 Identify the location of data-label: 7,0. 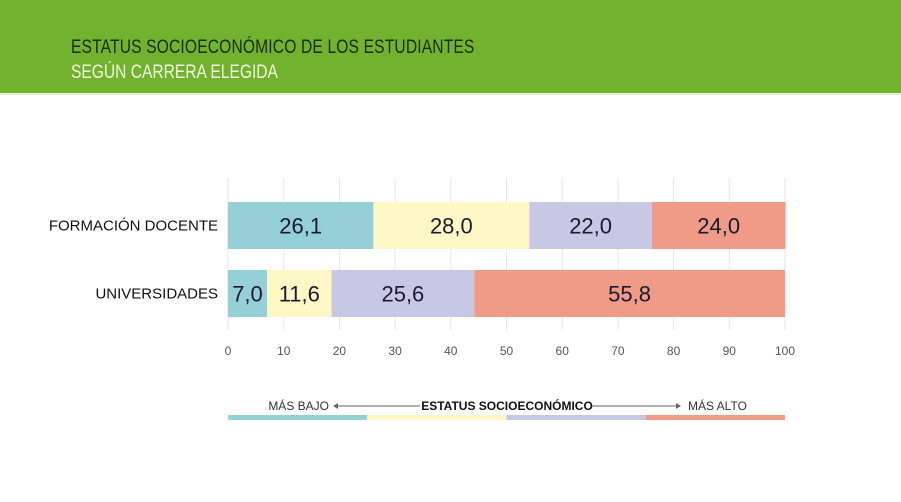
(247, 294).